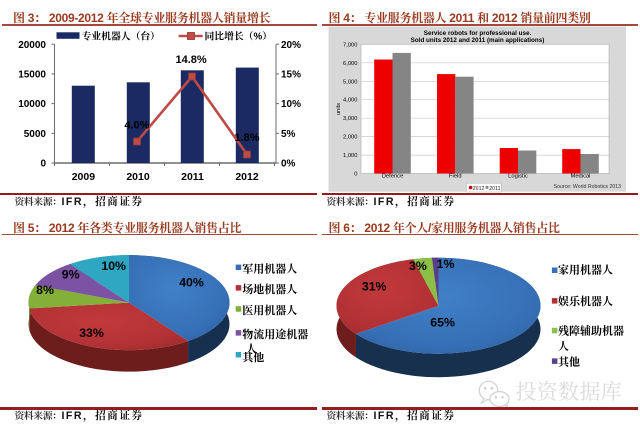 The width and height of the screenshot is (640, 427). Describe the element at coordinates (84, 177) in the screenshot. I see `svg-text: 2009` at that location.